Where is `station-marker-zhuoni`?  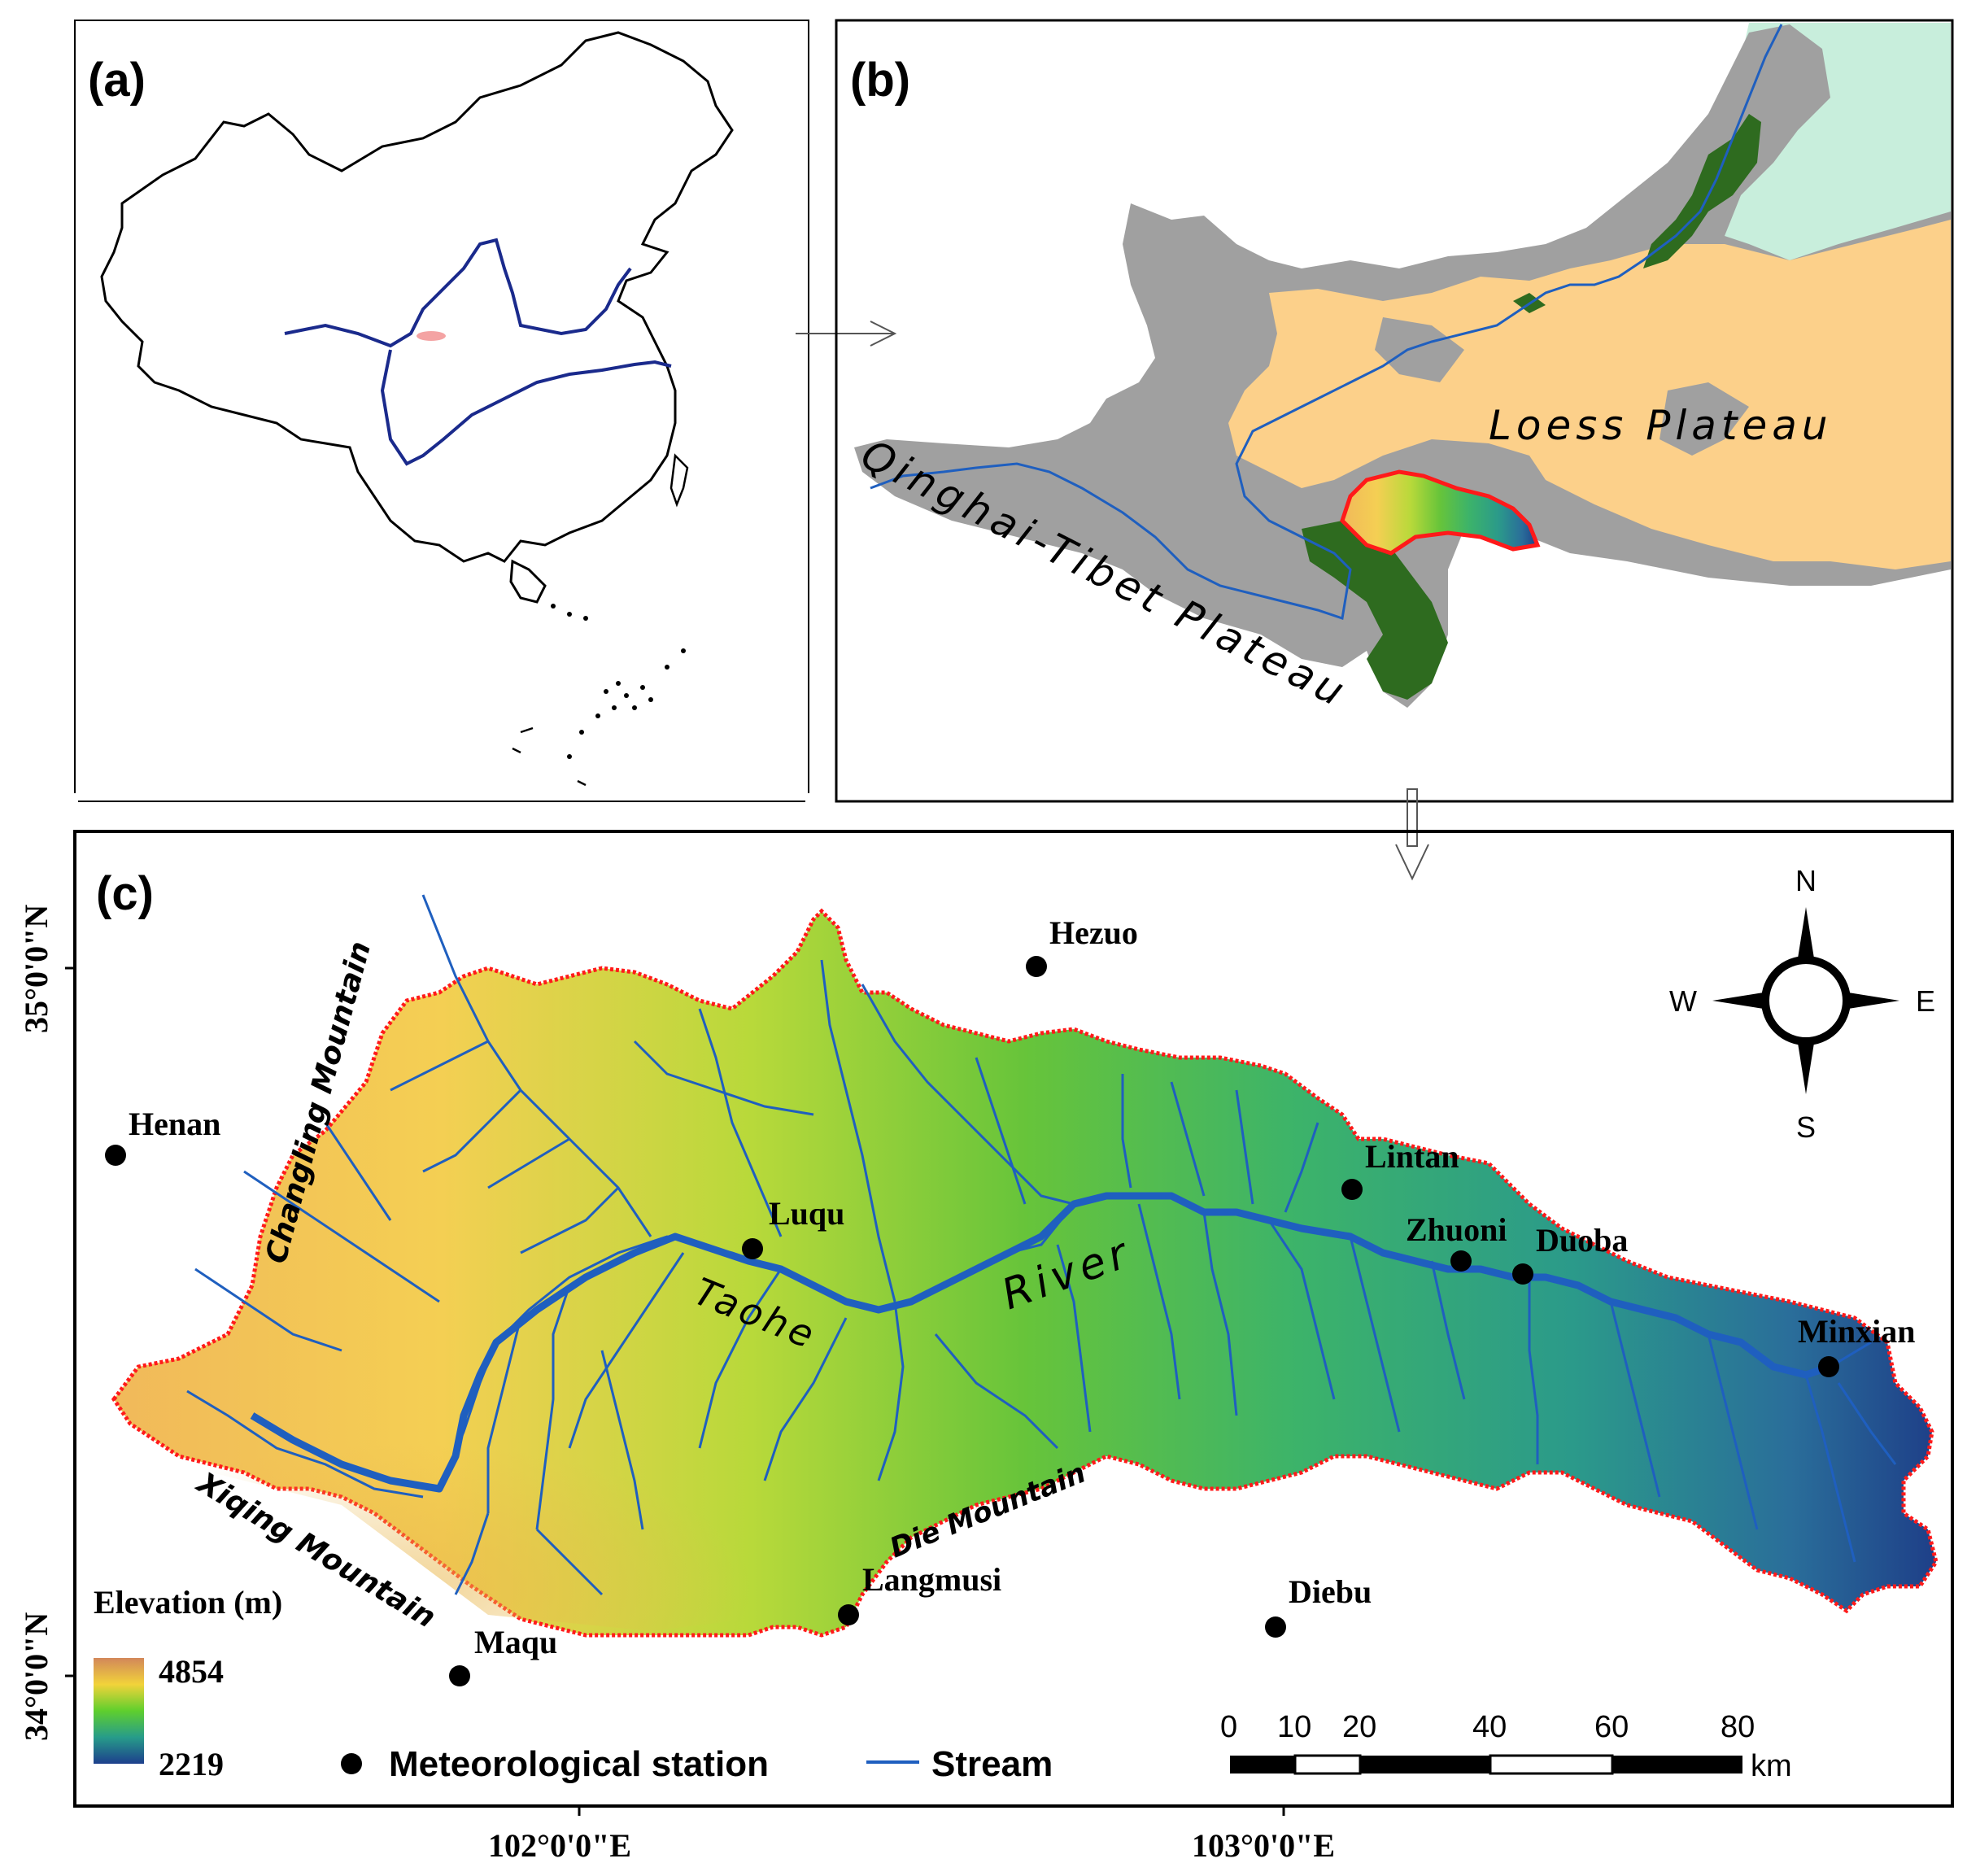 station-marker-zhuoni is located at coordinates (1461, 1261).